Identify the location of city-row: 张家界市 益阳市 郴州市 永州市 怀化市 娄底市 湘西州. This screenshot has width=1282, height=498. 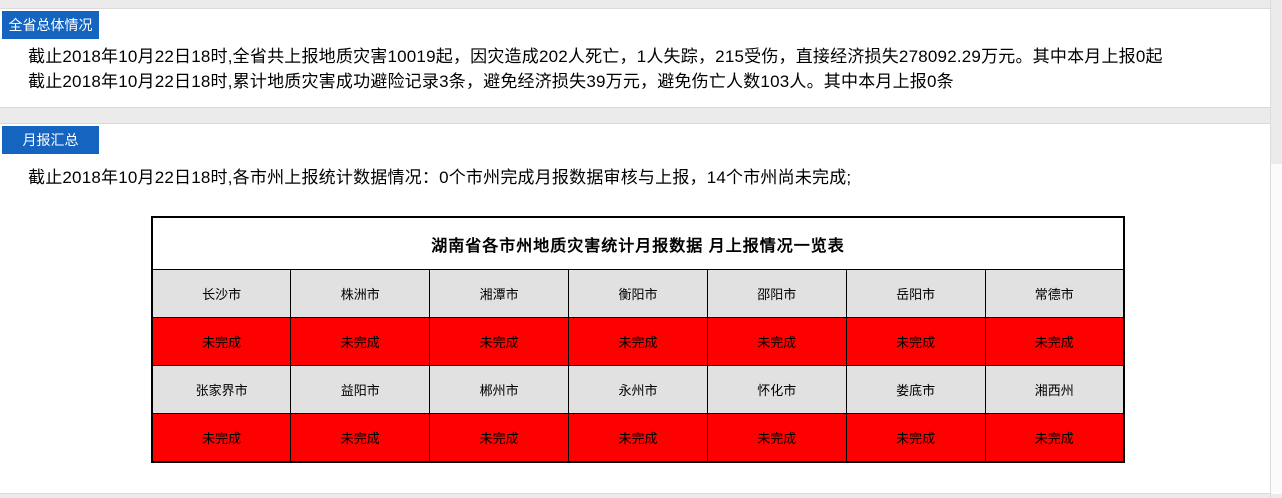
(638, 389).